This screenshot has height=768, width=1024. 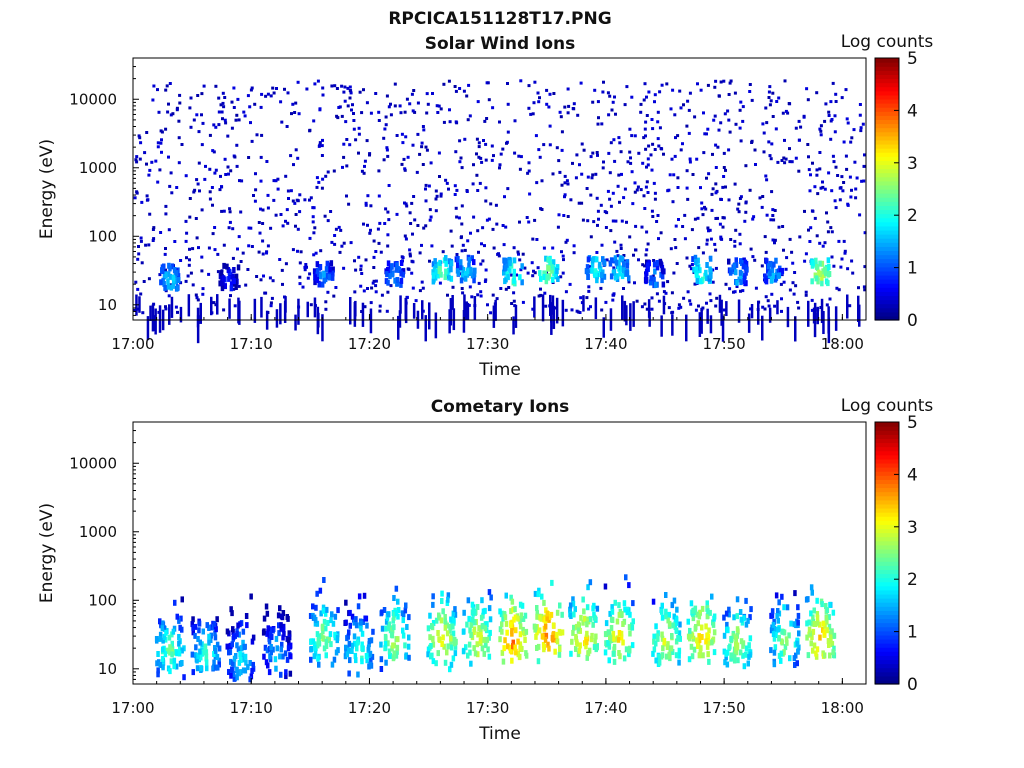 What do you see at coordinates (495, 628) in the screenshot?
I see `spectrogram-cometary` at bounding box center [495, 628].